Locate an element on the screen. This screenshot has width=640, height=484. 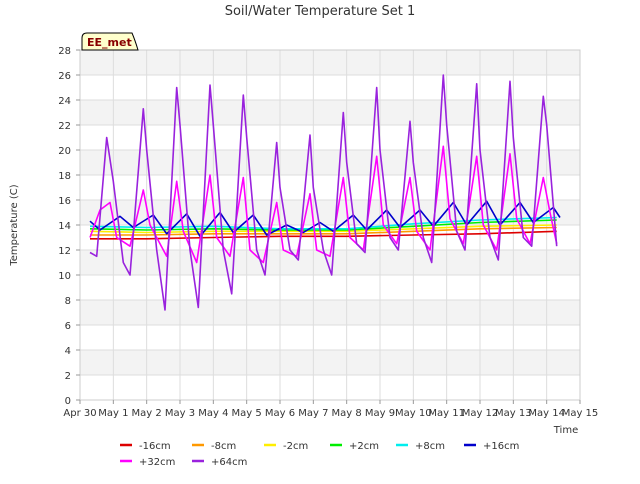
legend-label: +2cm is located at coordinates (364, 446).